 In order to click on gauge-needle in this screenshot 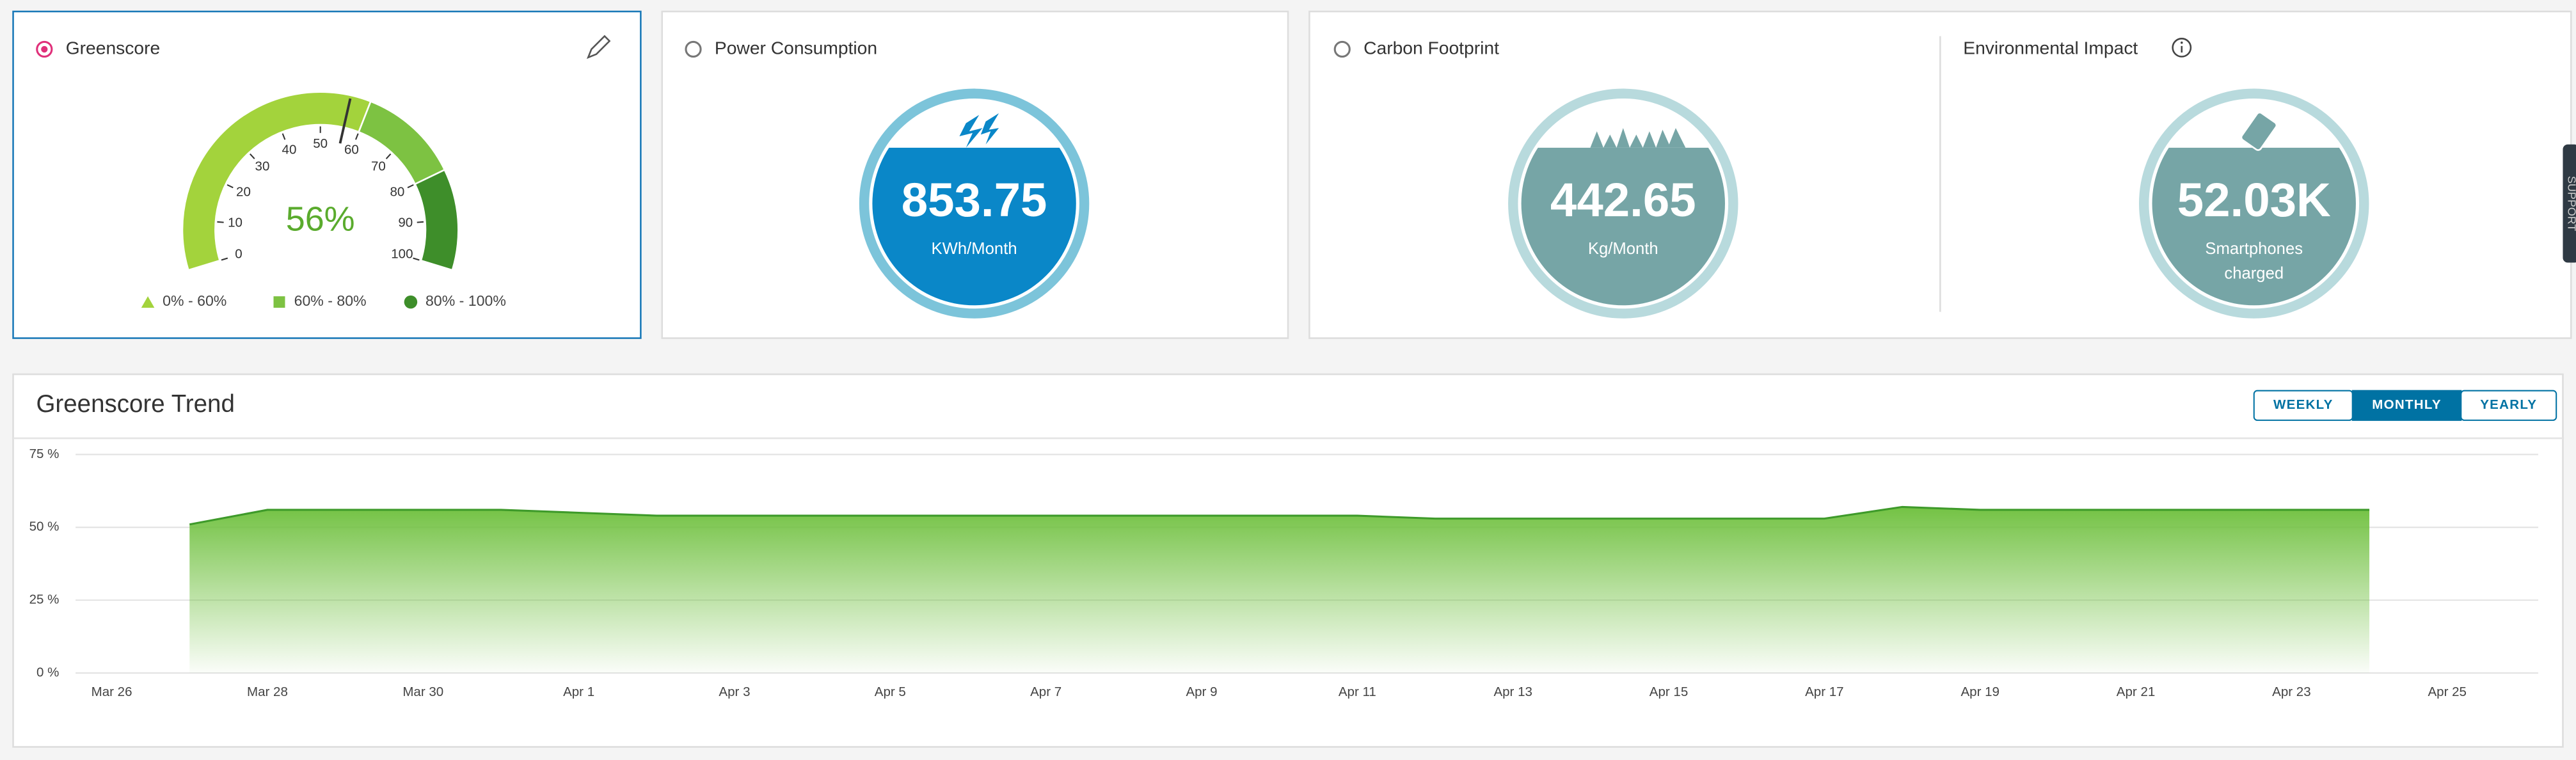, I will do `click(345, 121)`.